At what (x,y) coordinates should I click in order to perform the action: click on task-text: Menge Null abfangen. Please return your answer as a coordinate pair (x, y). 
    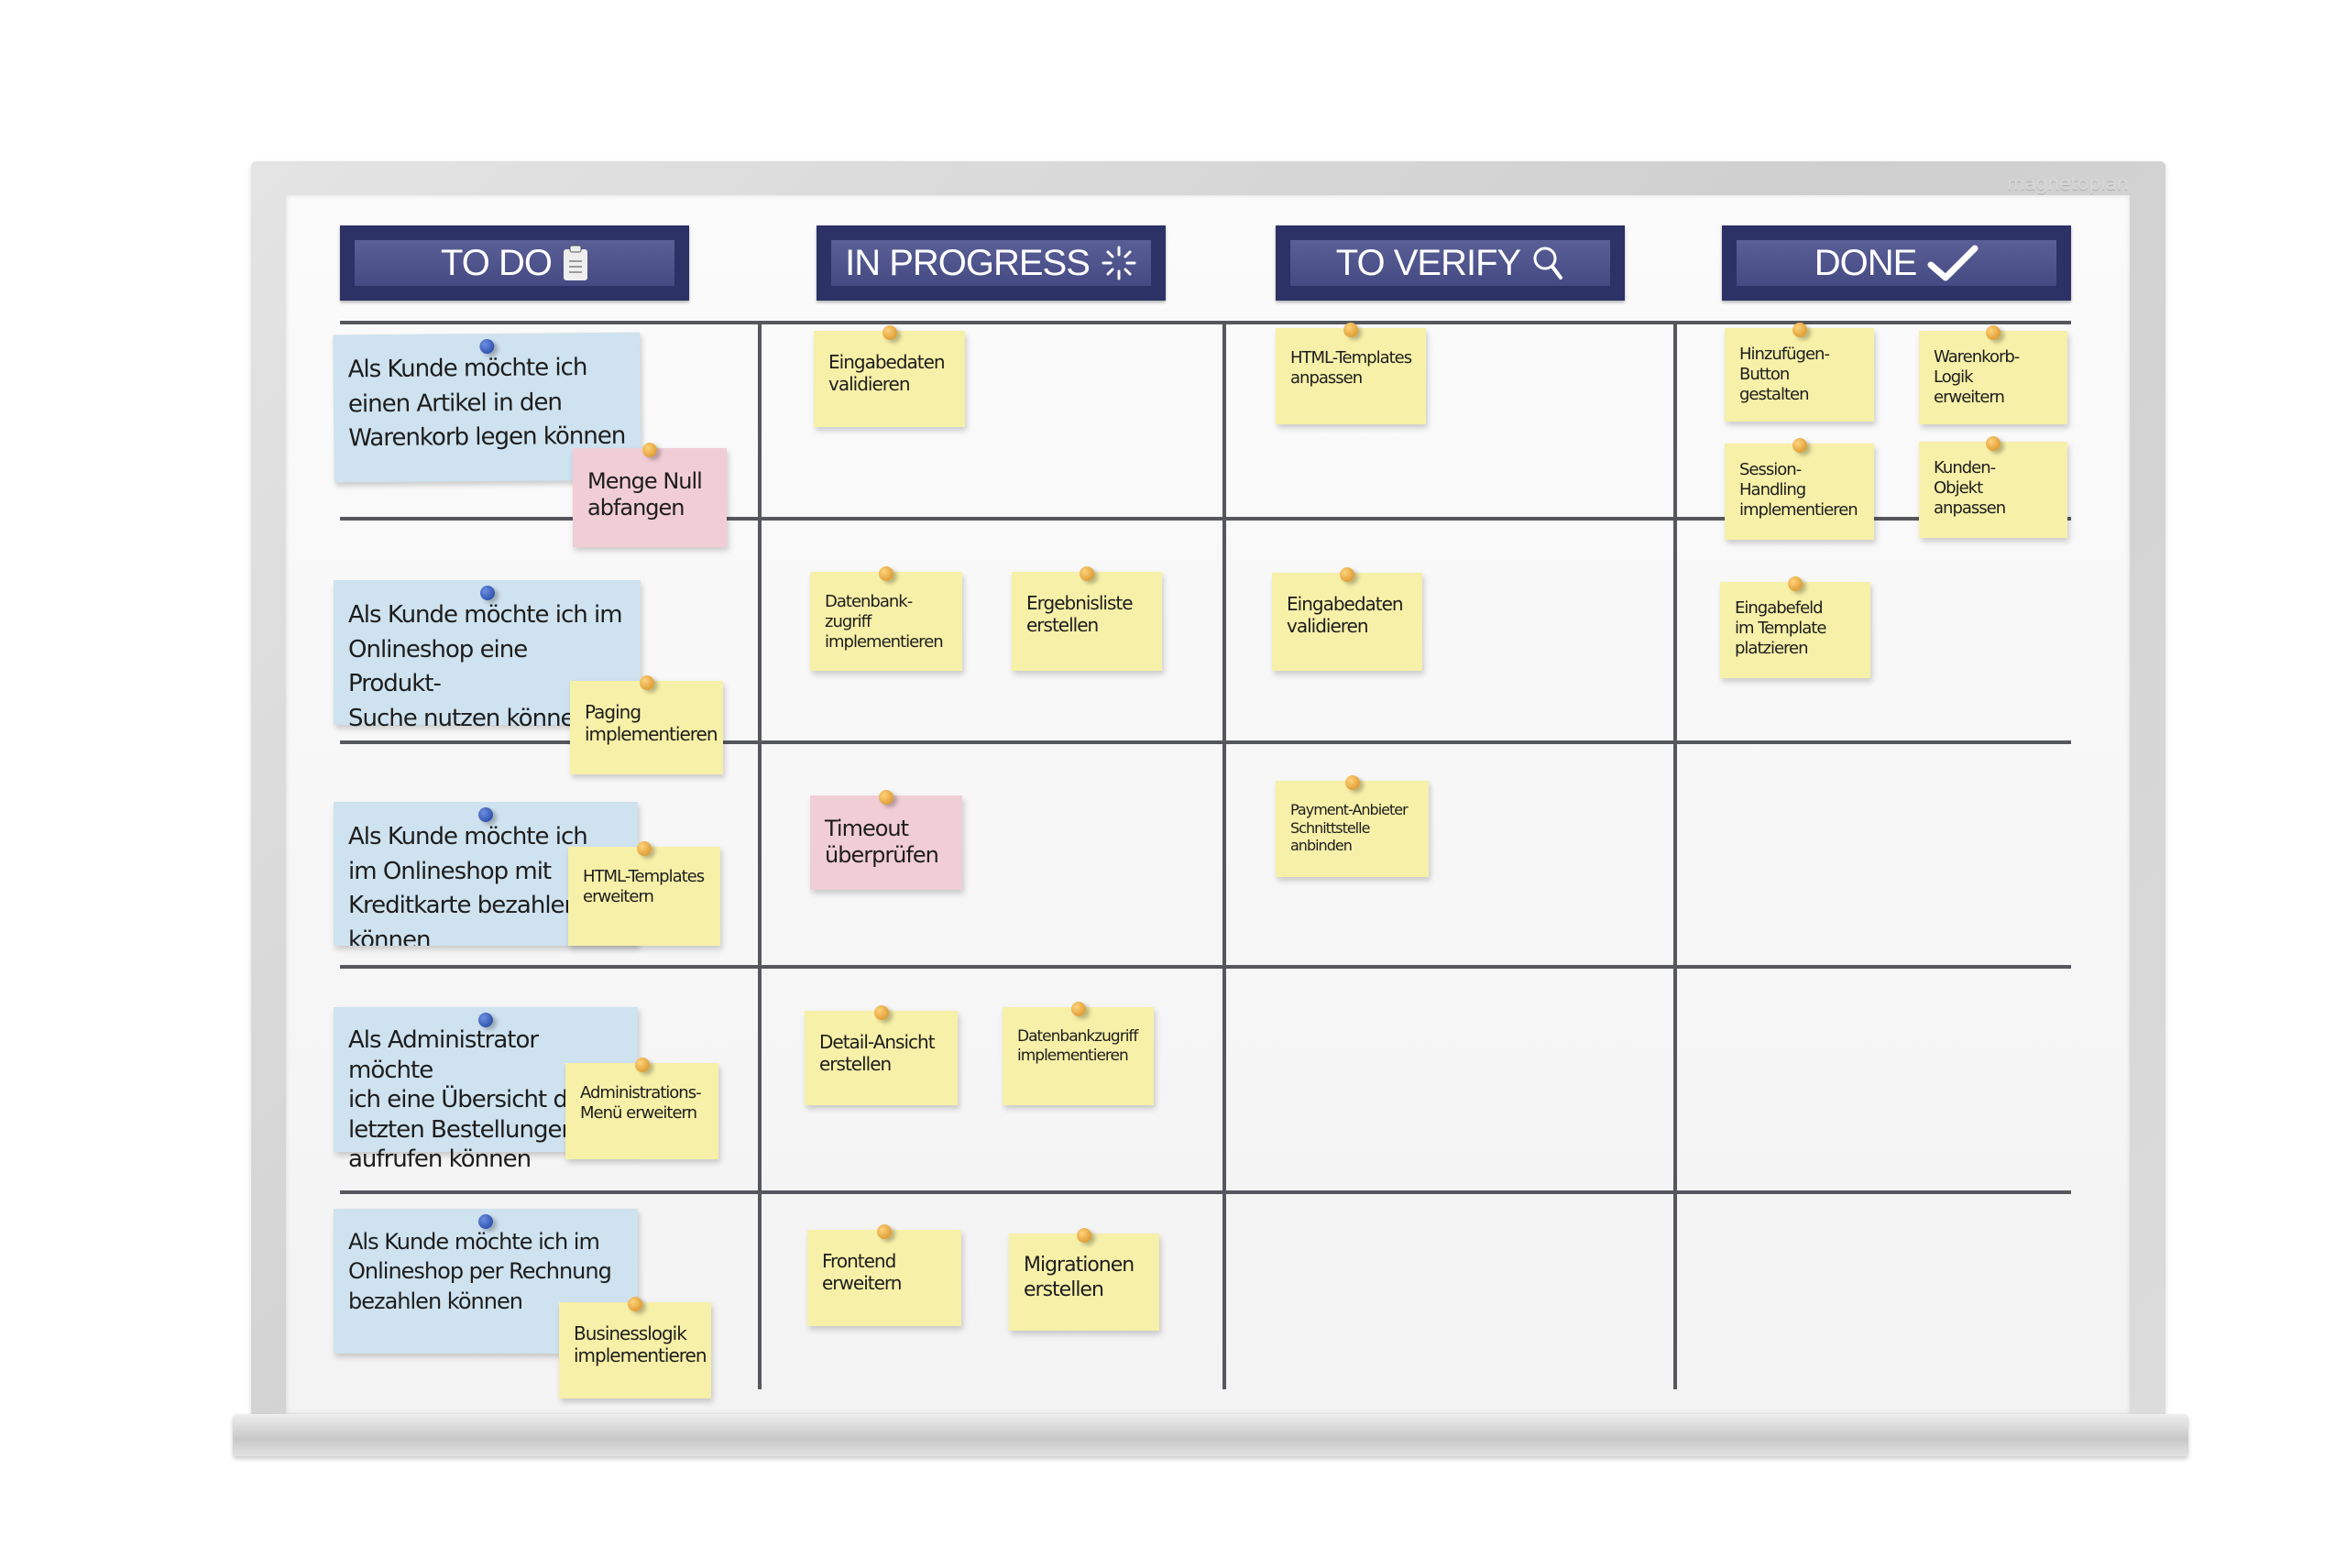
    Looking at the image, I should click on (645, 494).